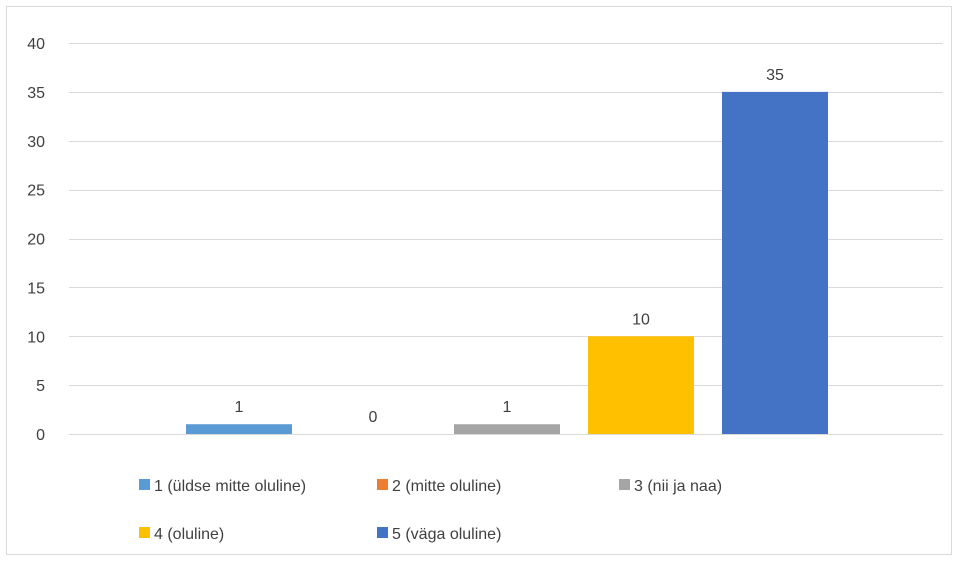  Describe the element at coordinates (775, 75) in the screenshot. I see `data-label: 35` at that location.